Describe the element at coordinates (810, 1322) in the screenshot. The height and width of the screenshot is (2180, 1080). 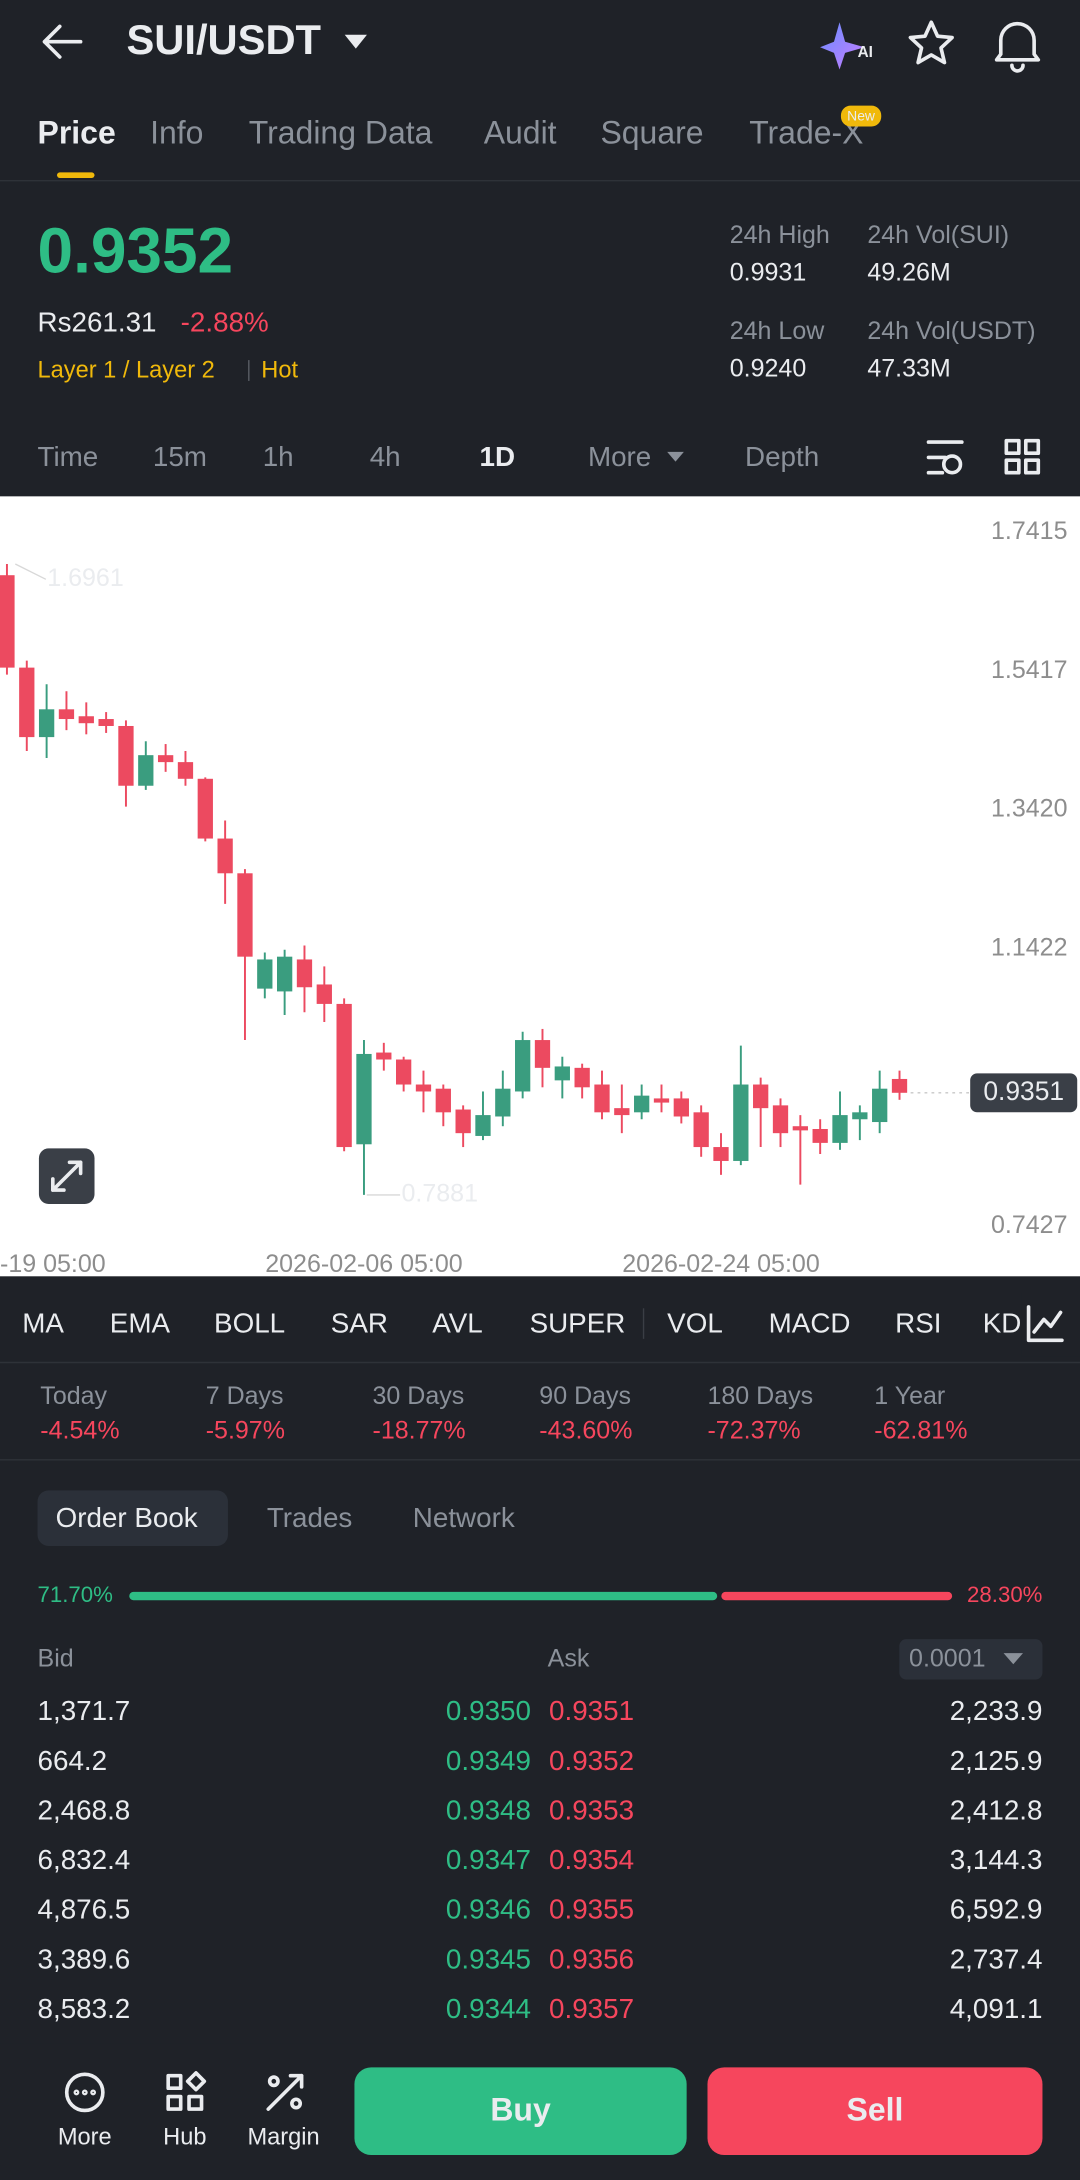
I see `indicator: MACD` at that location.